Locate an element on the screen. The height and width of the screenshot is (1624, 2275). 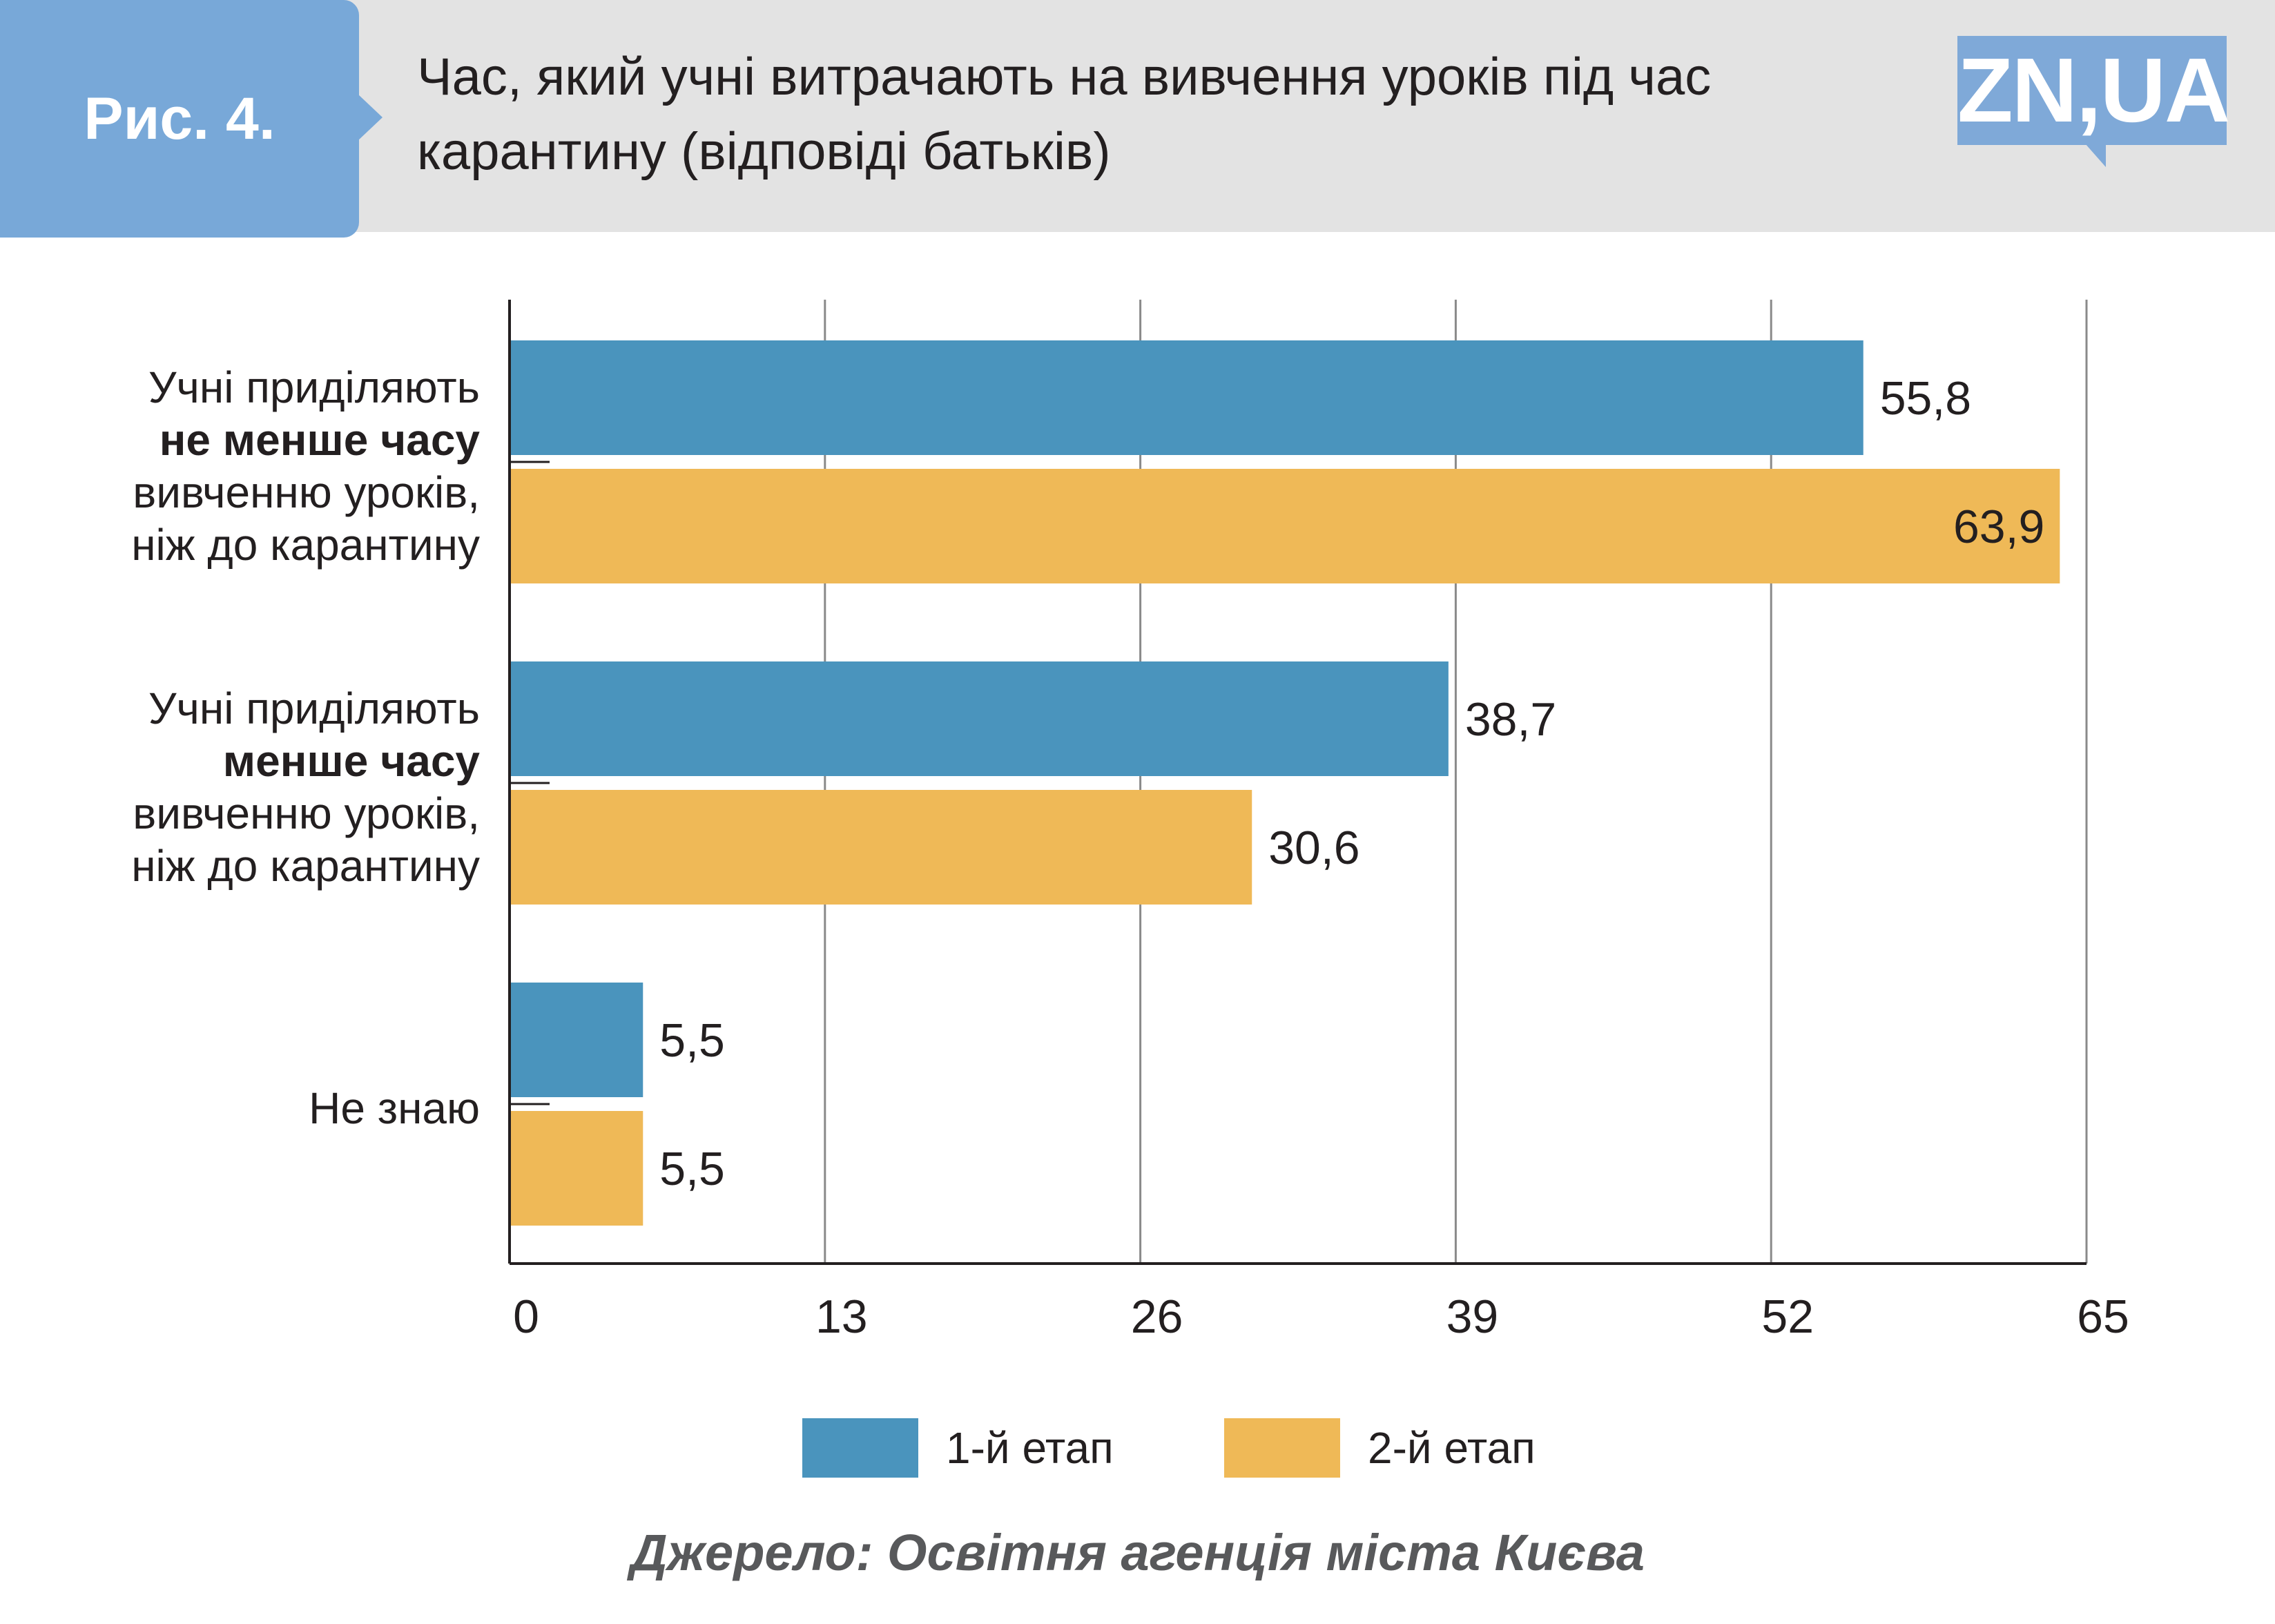
logo-speech-tail is located at coordinates (2095, 155).